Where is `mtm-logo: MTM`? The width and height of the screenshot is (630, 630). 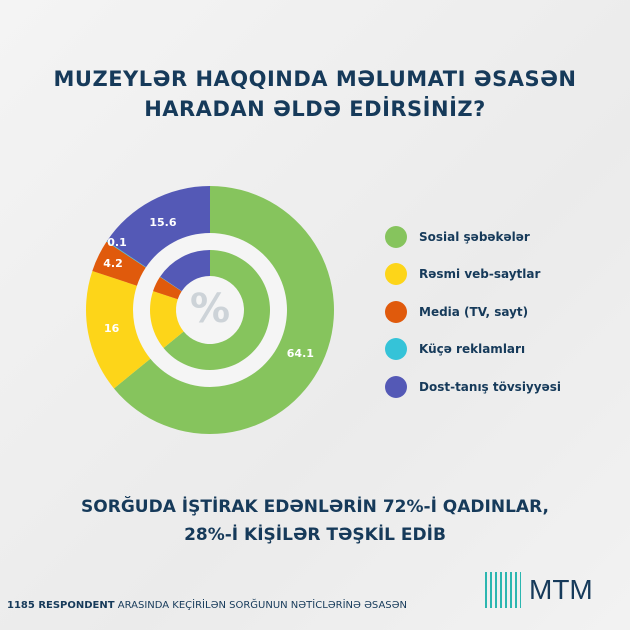 mtm-logo: MTM is located at coordinates (539, 590).